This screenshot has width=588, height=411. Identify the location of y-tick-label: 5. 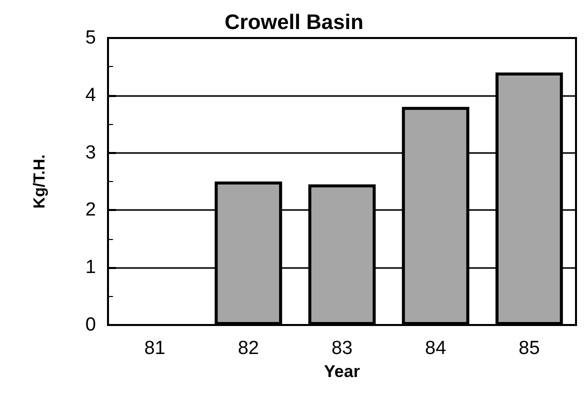
(90, 38).